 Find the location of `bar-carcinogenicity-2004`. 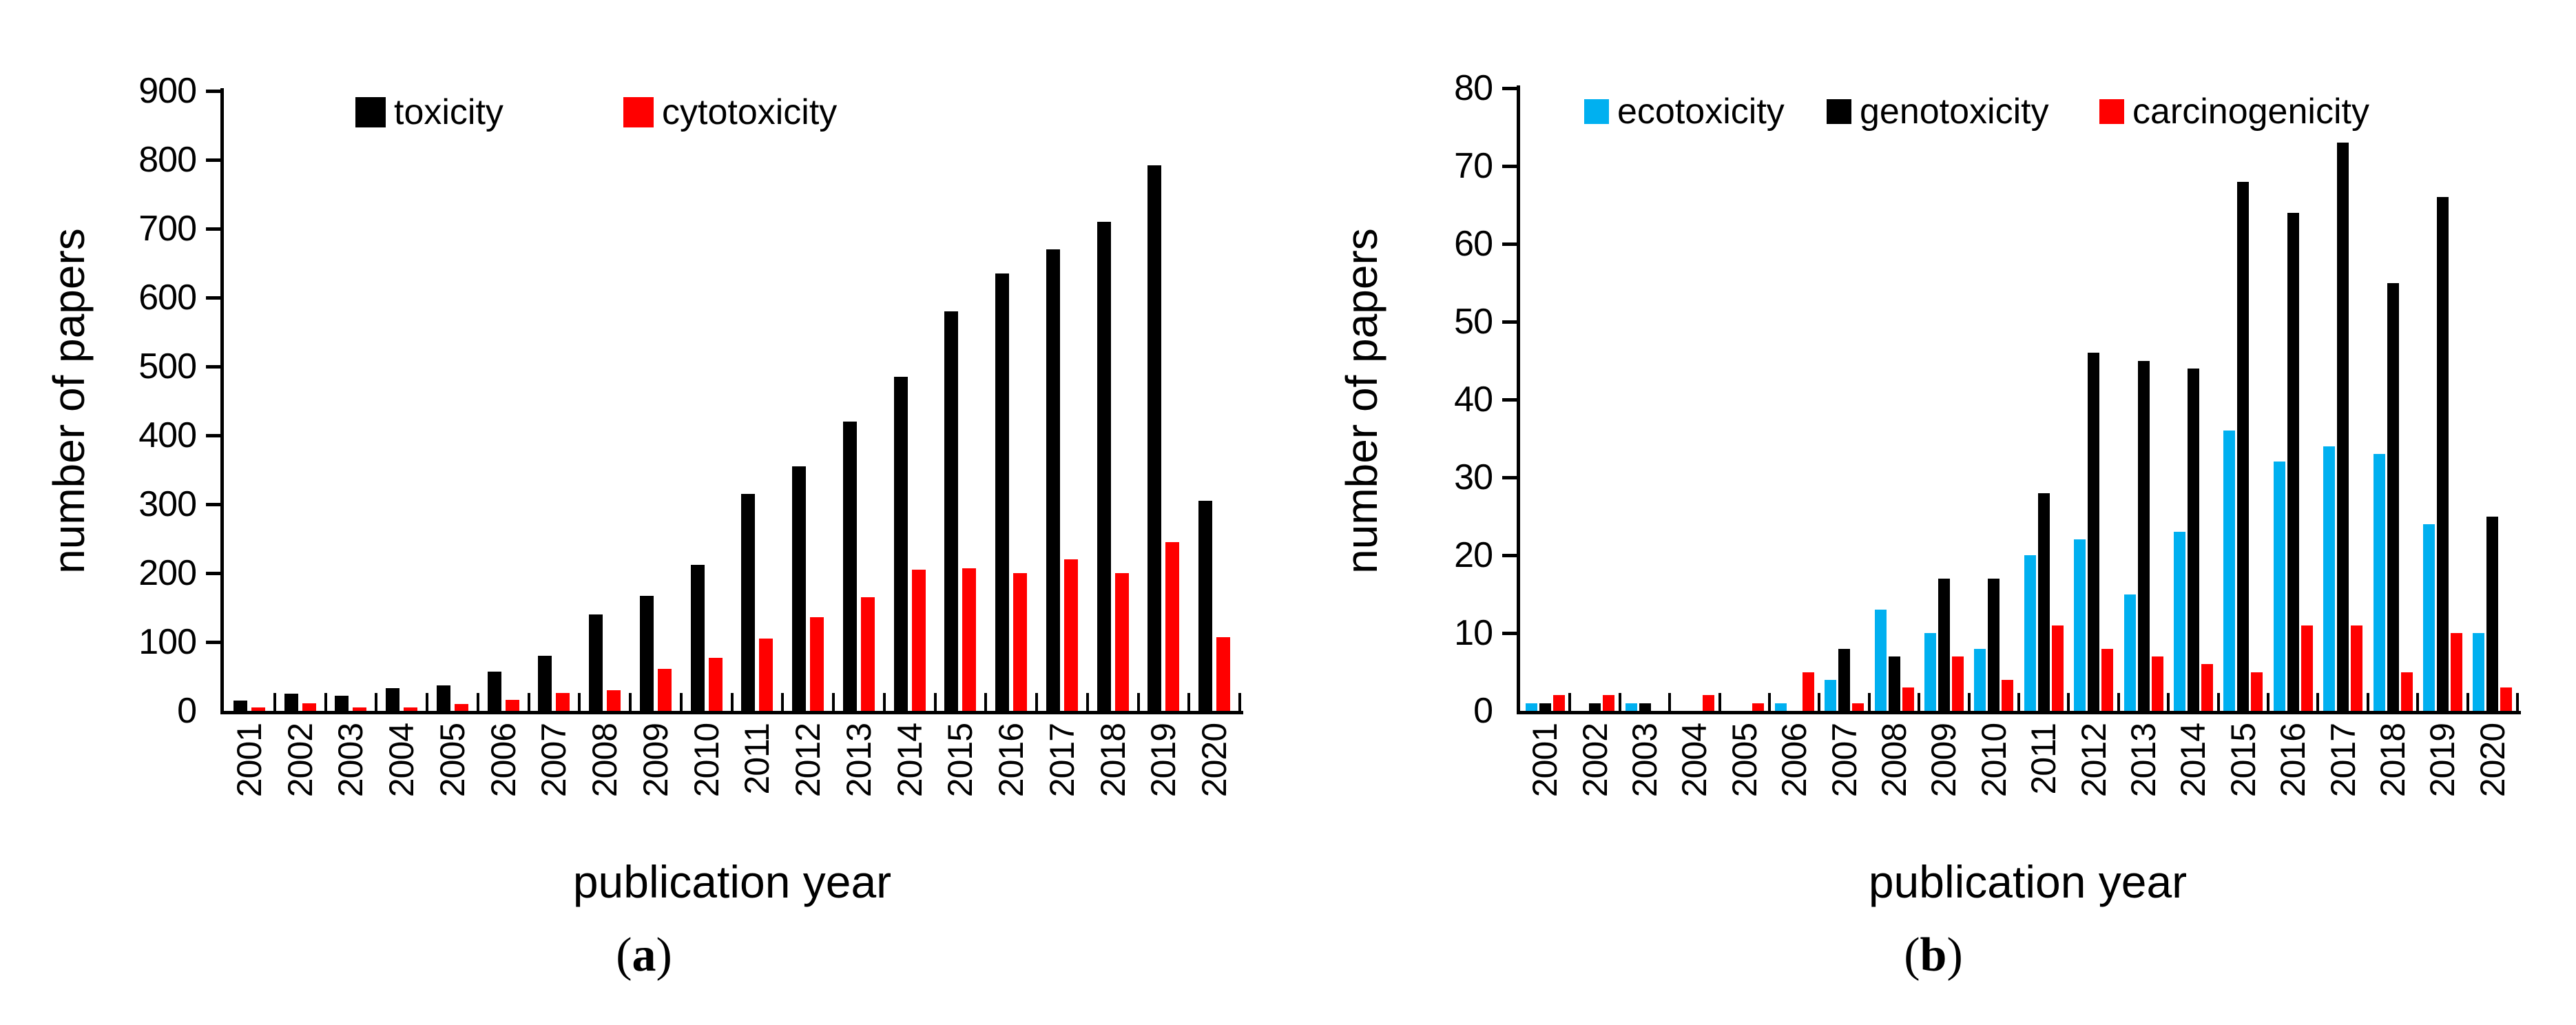

bar-carcinogenicity-2004 is located at coordinates (1708, 703).